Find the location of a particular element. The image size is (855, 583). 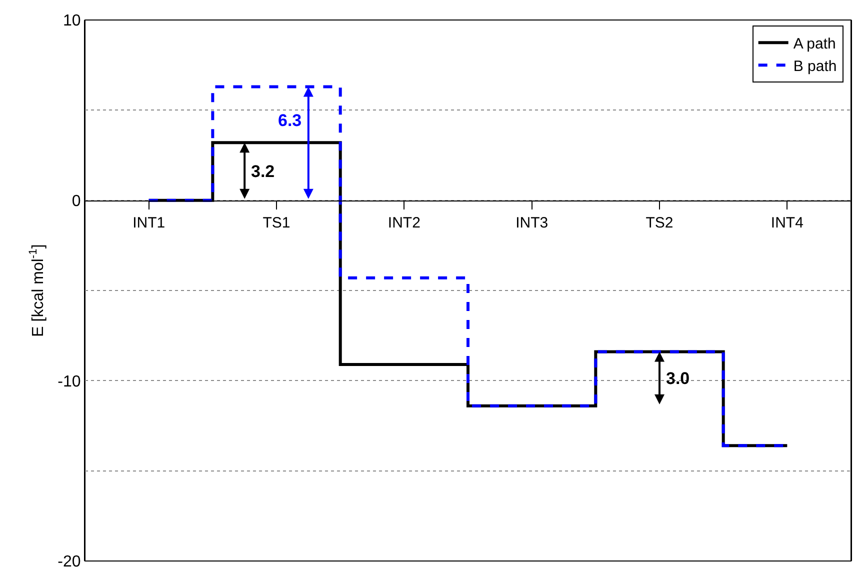

y-tick-label: -10 is located at coordinates (69, 381).